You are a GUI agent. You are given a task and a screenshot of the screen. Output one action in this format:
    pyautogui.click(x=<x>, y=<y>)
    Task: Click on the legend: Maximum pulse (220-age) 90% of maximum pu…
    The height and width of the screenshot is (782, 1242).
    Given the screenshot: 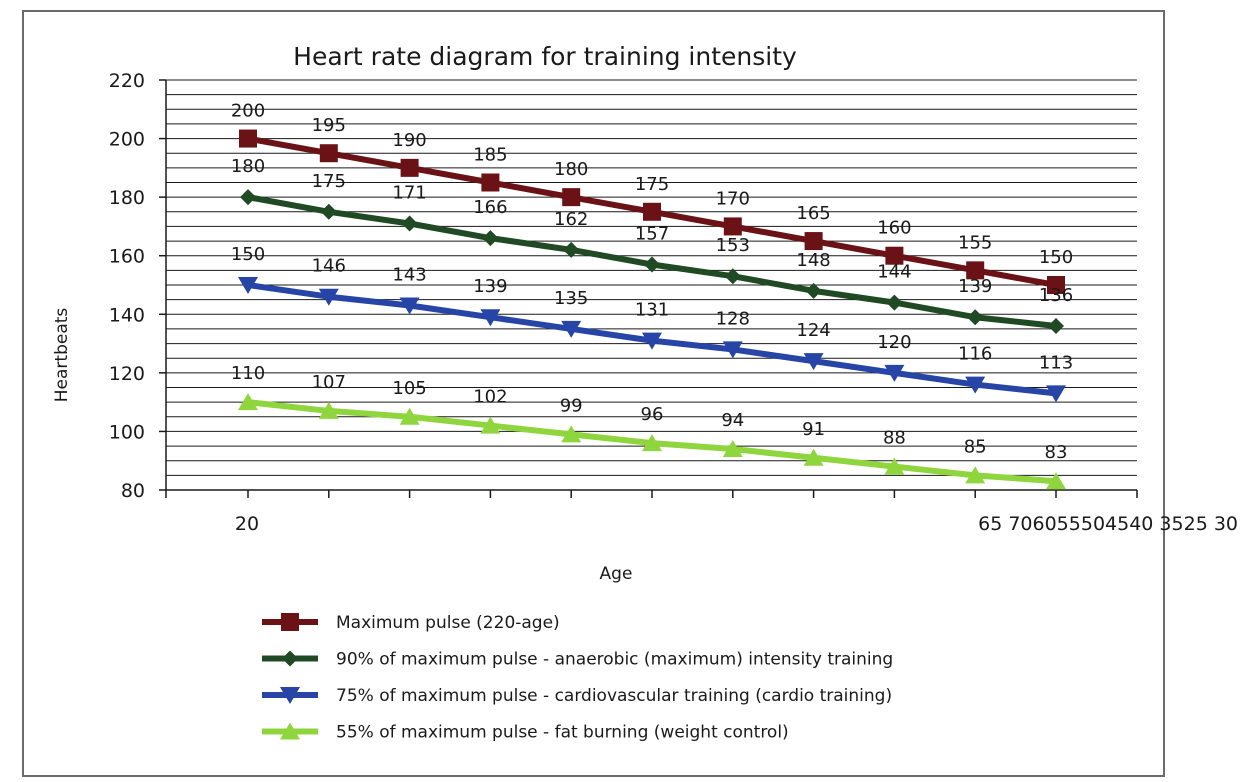 What is the action you would take?
    pyautogui.click(x=577, y=678)
    